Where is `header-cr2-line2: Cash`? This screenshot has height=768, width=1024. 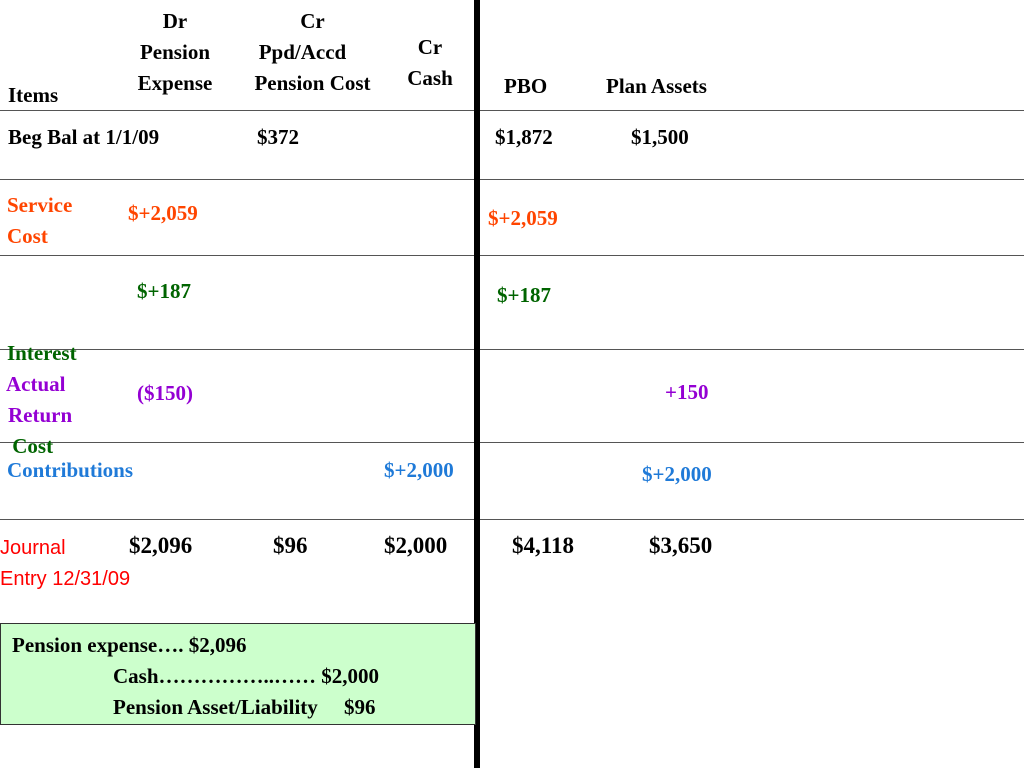 header-cr2-line2: Cash is located at coordinates (430, 78).